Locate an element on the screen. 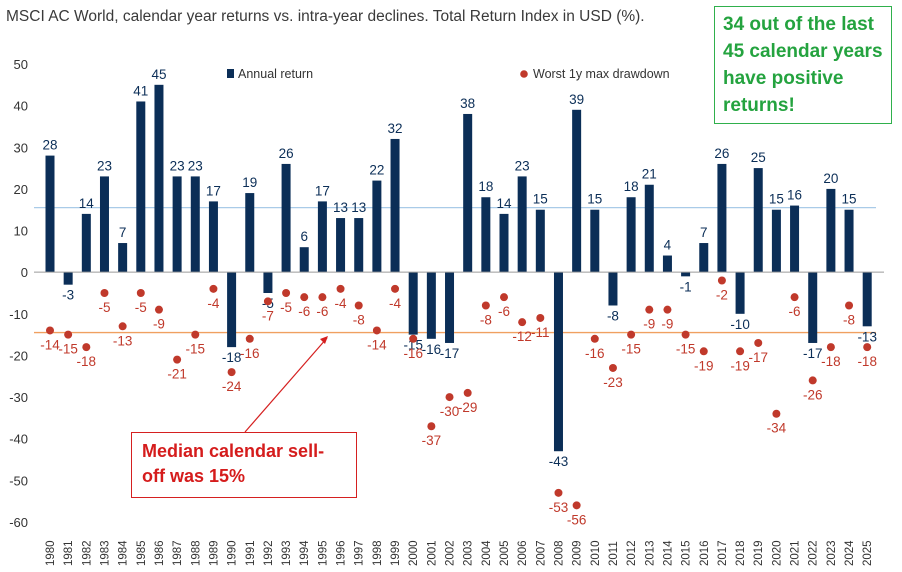 Image resolution: width=902 pixels, height=572 pixels. y-tick-label: -10 is located at coordinates (18, 314).